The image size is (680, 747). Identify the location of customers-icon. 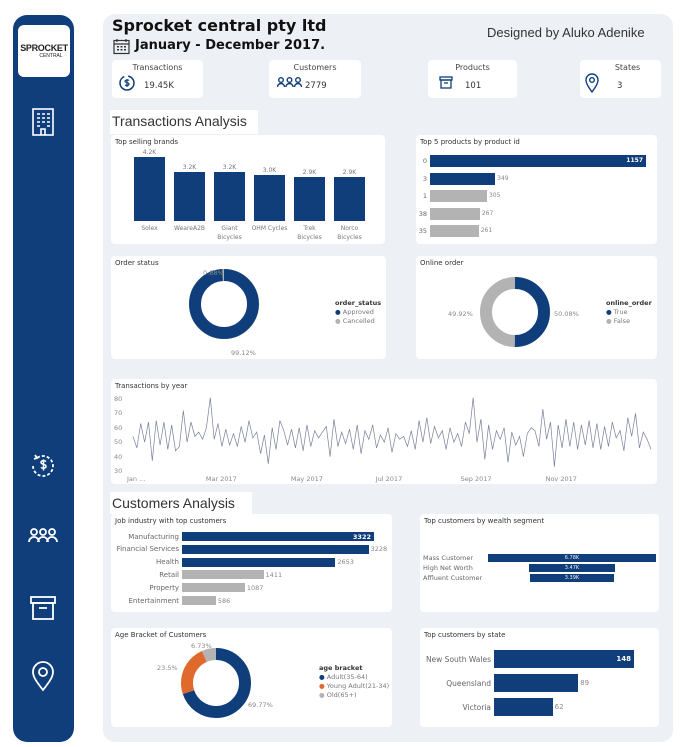
(43, 536).